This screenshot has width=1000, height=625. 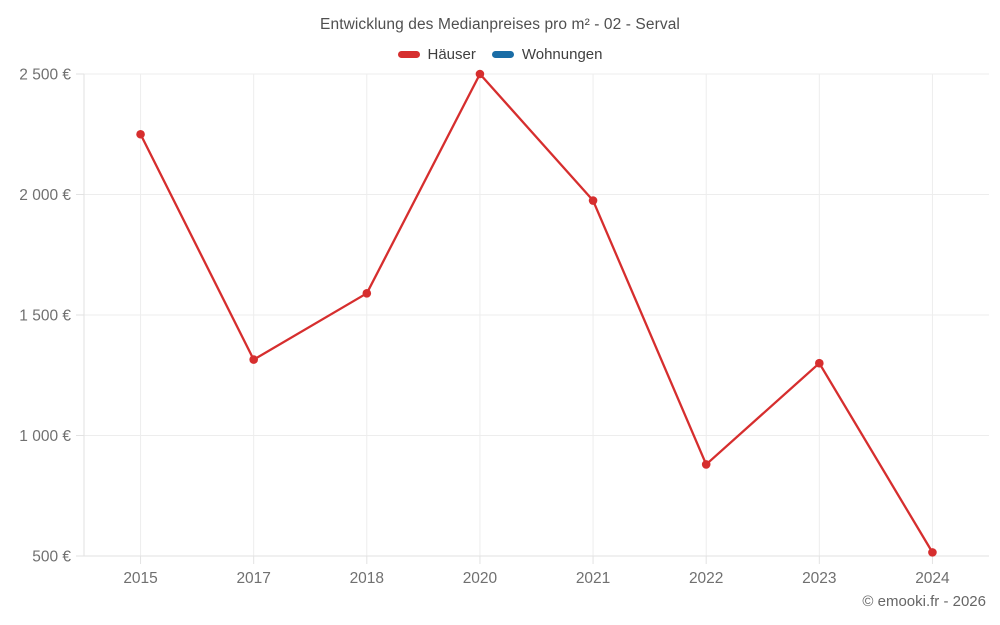 I want to click on legend-label-haeuser: Häuser, so click(x=451, y=54).